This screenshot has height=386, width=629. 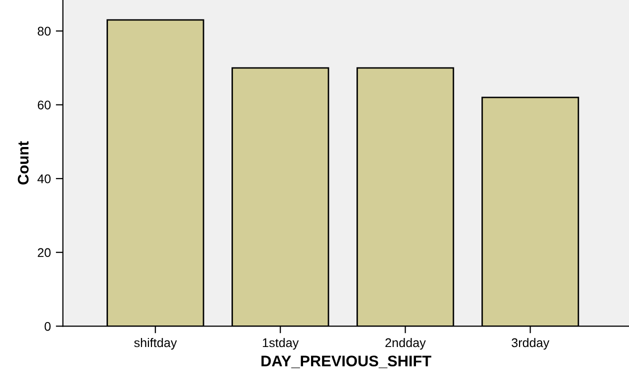 What do you see at coordinates (44, 31) in the screenshot?
I see `y-tick-label: 80` at bounding box center [44, 31].